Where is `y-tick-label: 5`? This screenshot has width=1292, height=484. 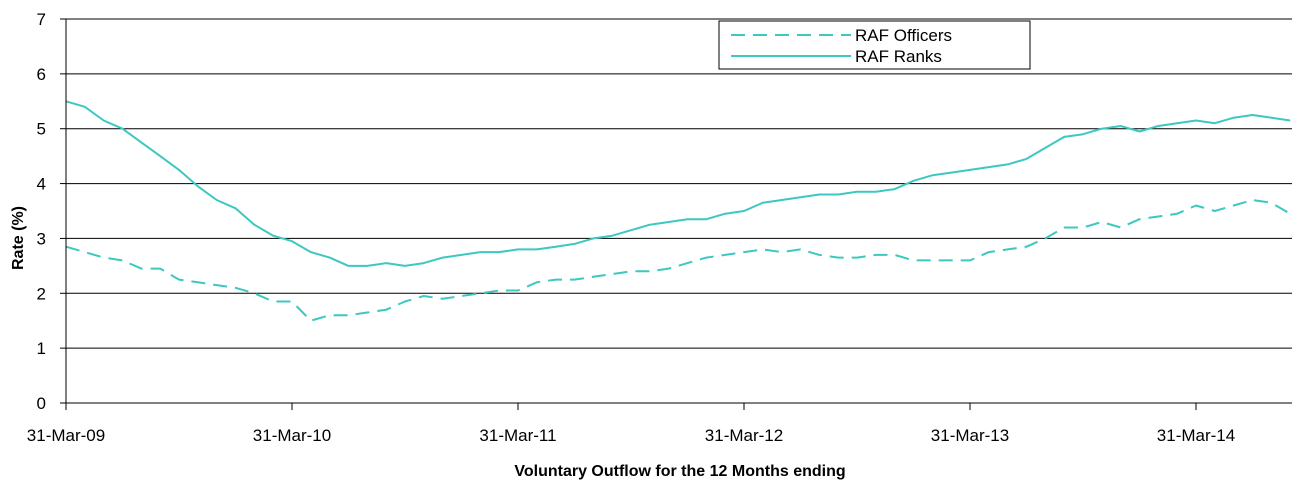
y-tick-label: 5 is located at coordinates (41, 129).